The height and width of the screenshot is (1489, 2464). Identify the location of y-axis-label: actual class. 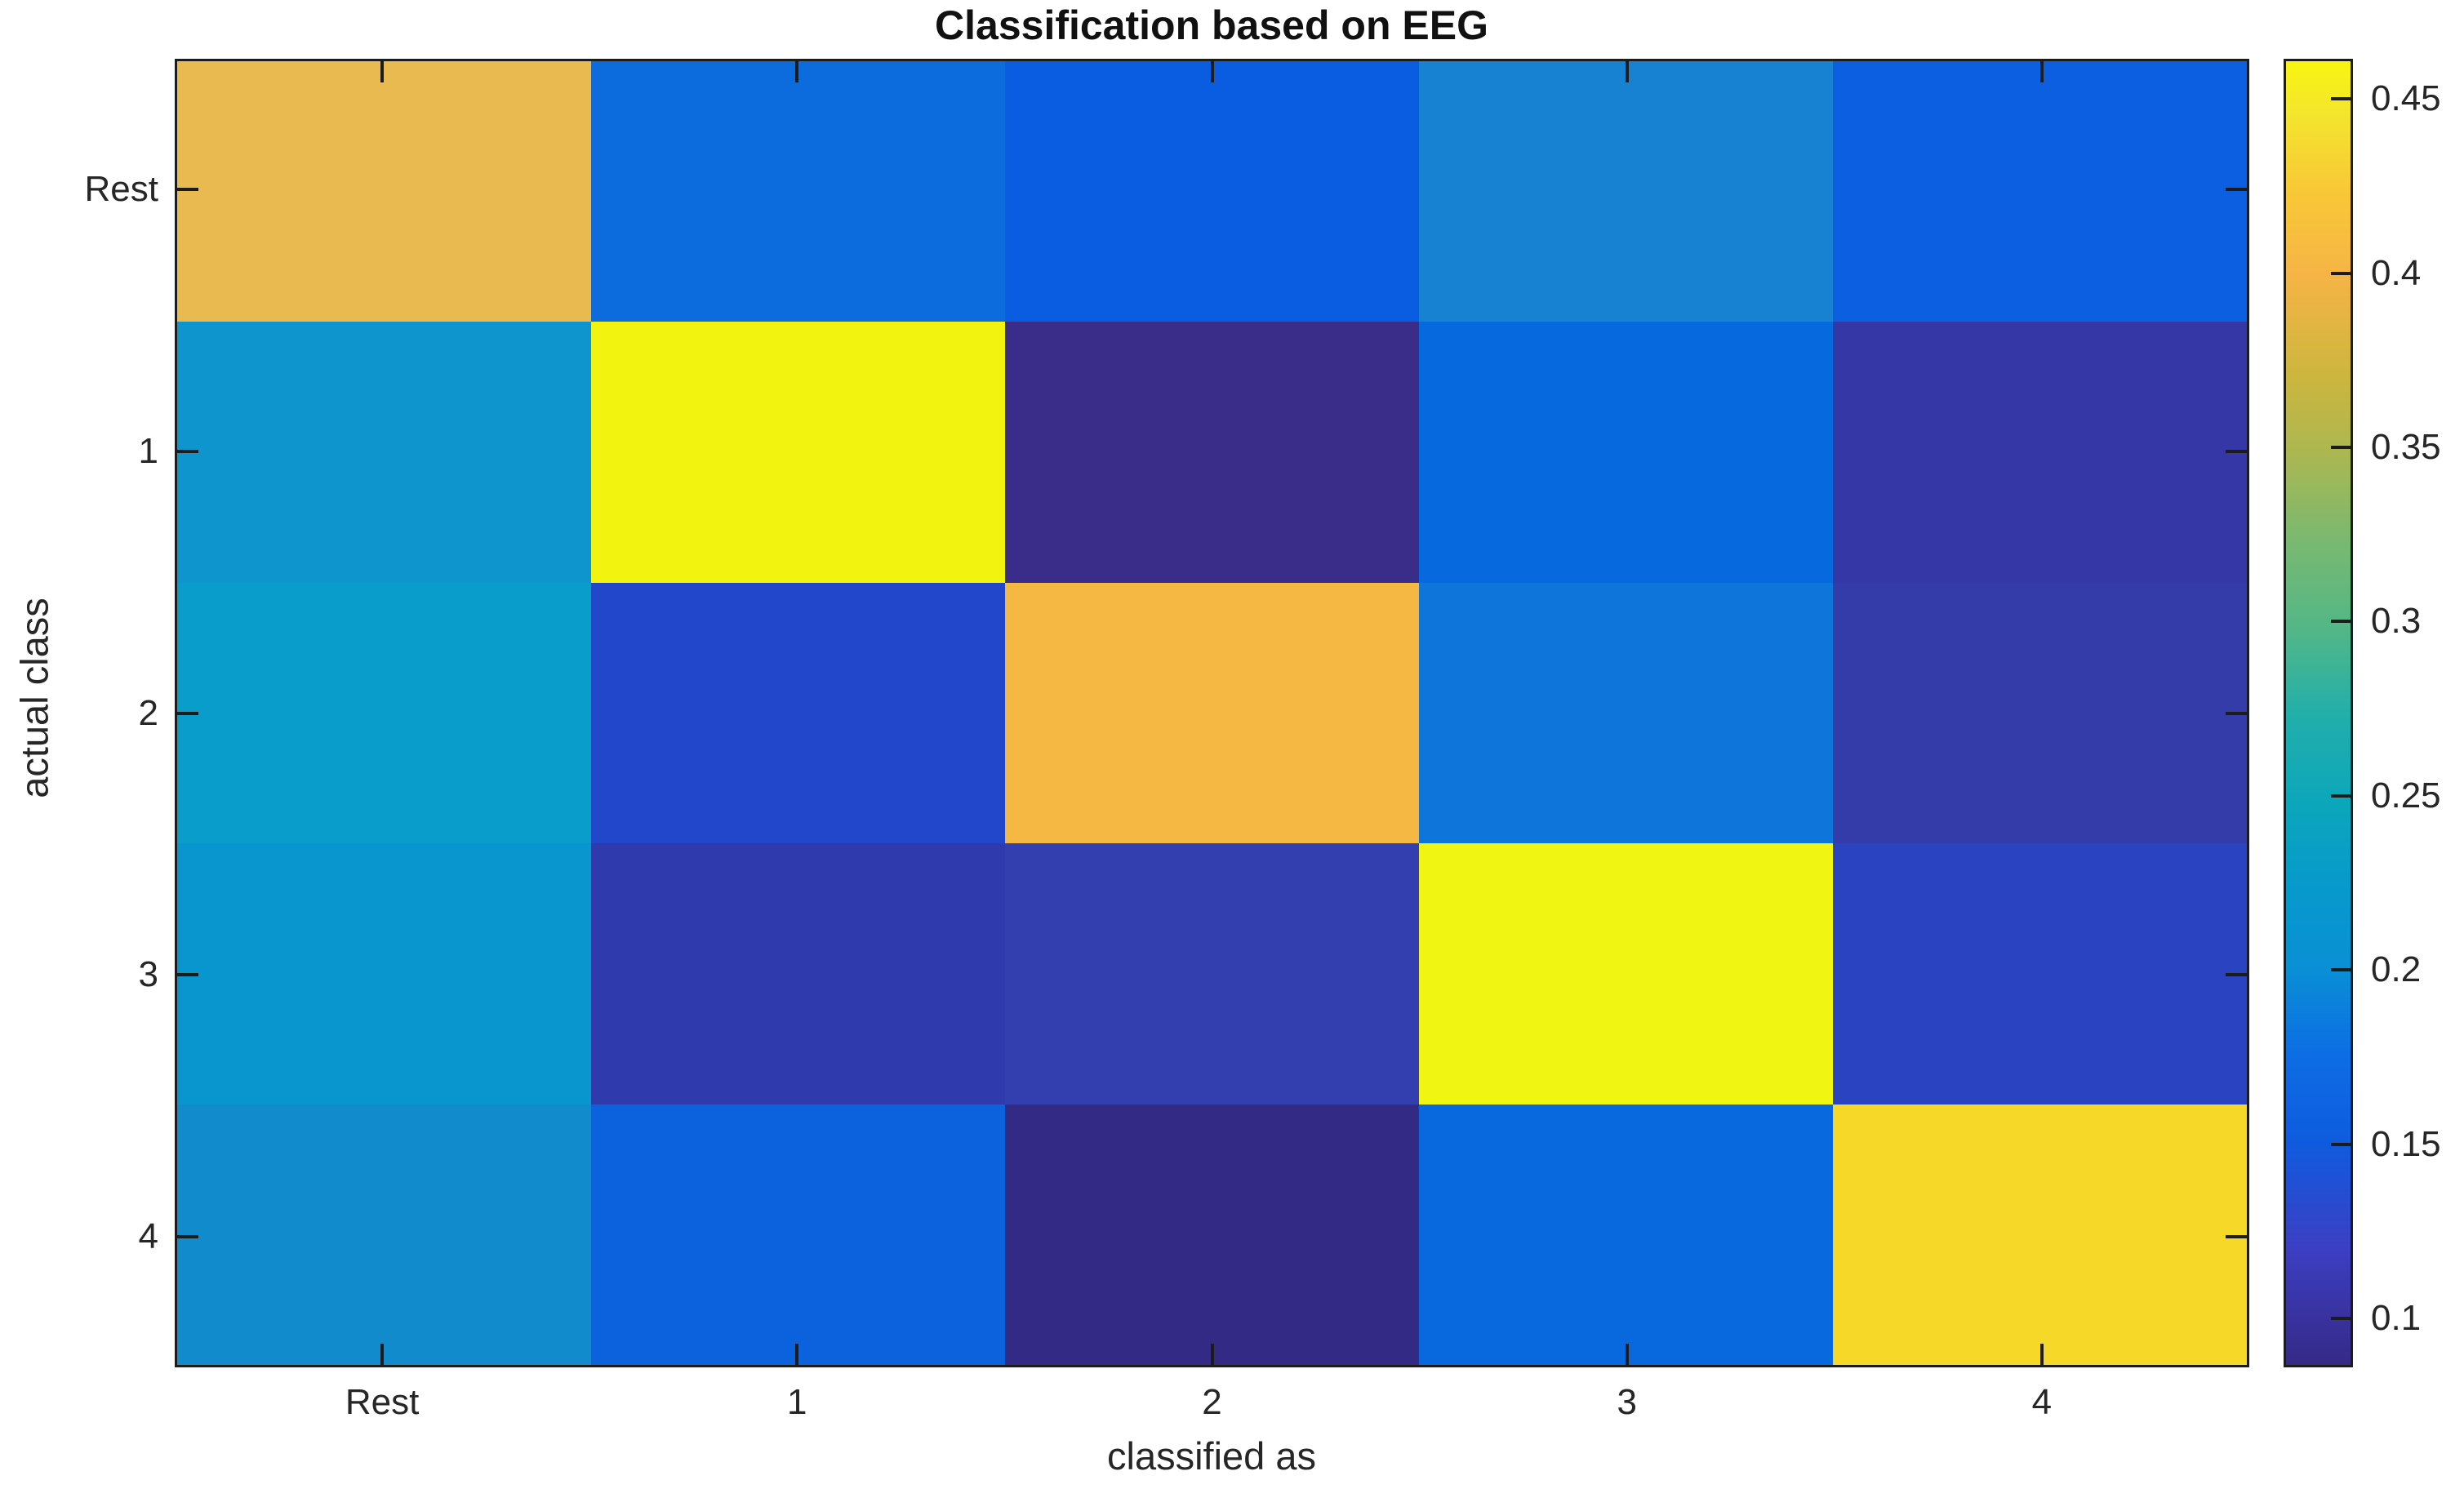
(34, 698).